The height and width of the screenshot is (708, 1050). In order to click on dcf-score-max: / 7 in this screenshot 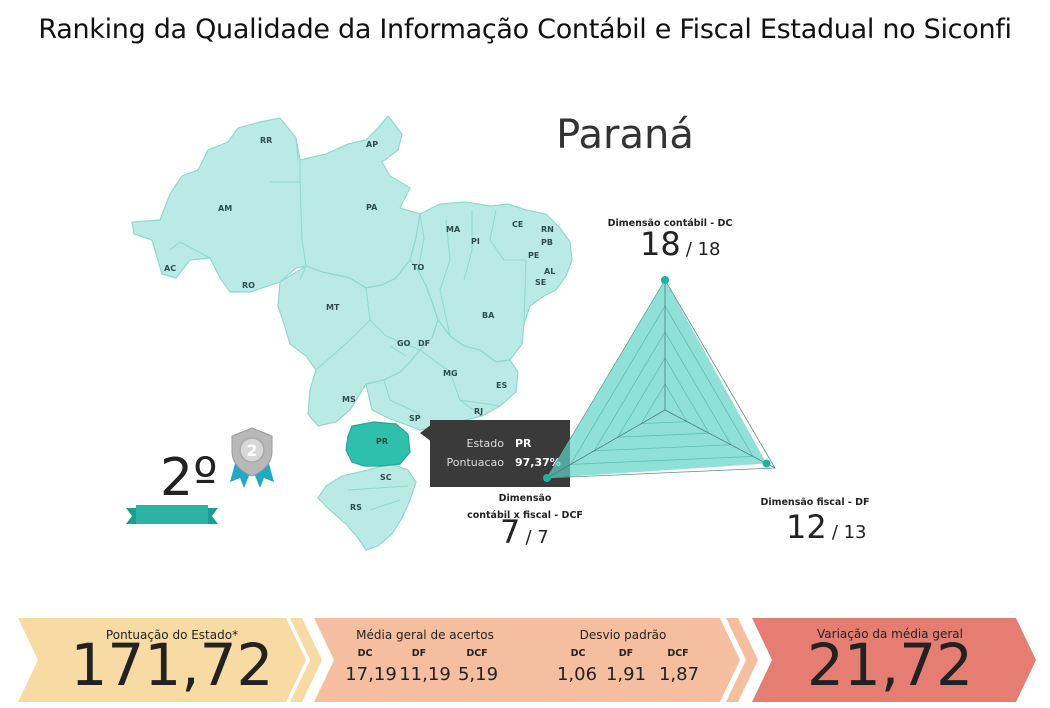, I will do `click(537, 537)`.